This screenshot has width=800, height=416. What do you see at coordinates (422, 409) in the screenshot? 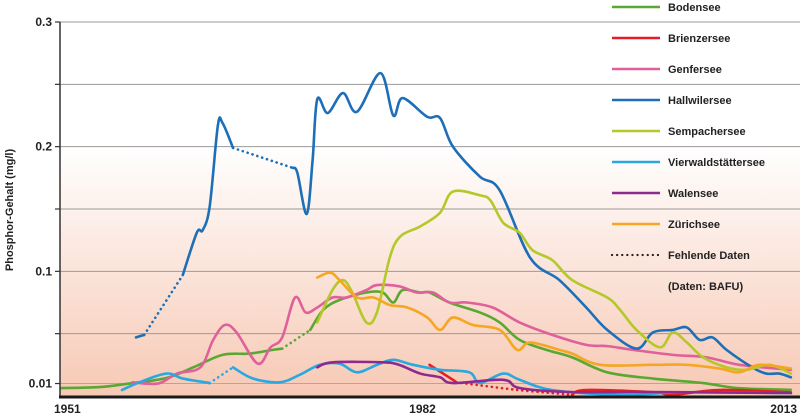
I see `x-tick-label: 1982` at bounding box center [422, 409].